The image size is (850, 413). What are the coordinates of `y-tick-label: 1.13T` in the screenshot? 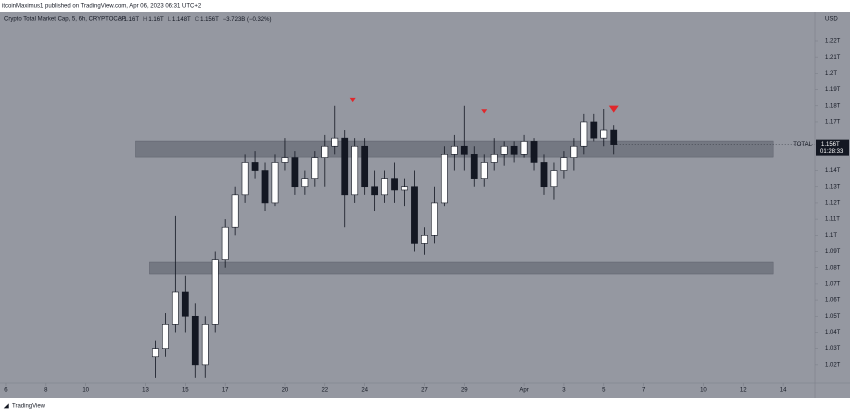 It's located at (833, 187).